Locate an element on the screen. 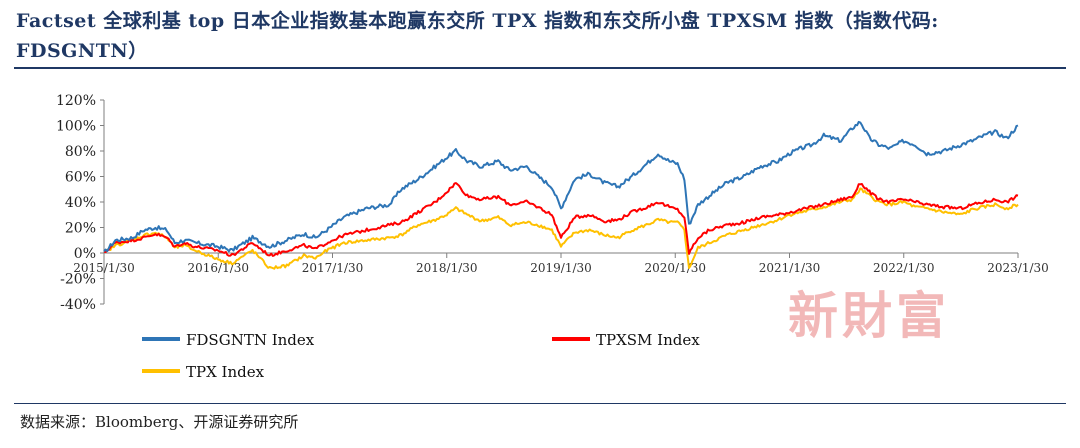 The width and height of the screenshot is (1080, 448). x-tick-label: 2017/1/30 is located at coordinates (333, 268).